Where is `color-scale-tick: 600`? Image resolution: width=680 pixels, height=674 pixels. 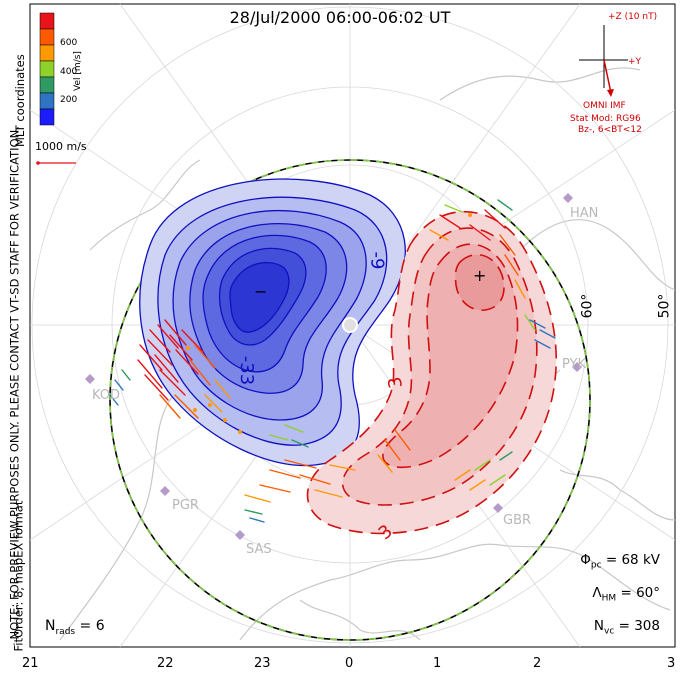
color-scale-tick: 600 is located at coordinates (69, 43).